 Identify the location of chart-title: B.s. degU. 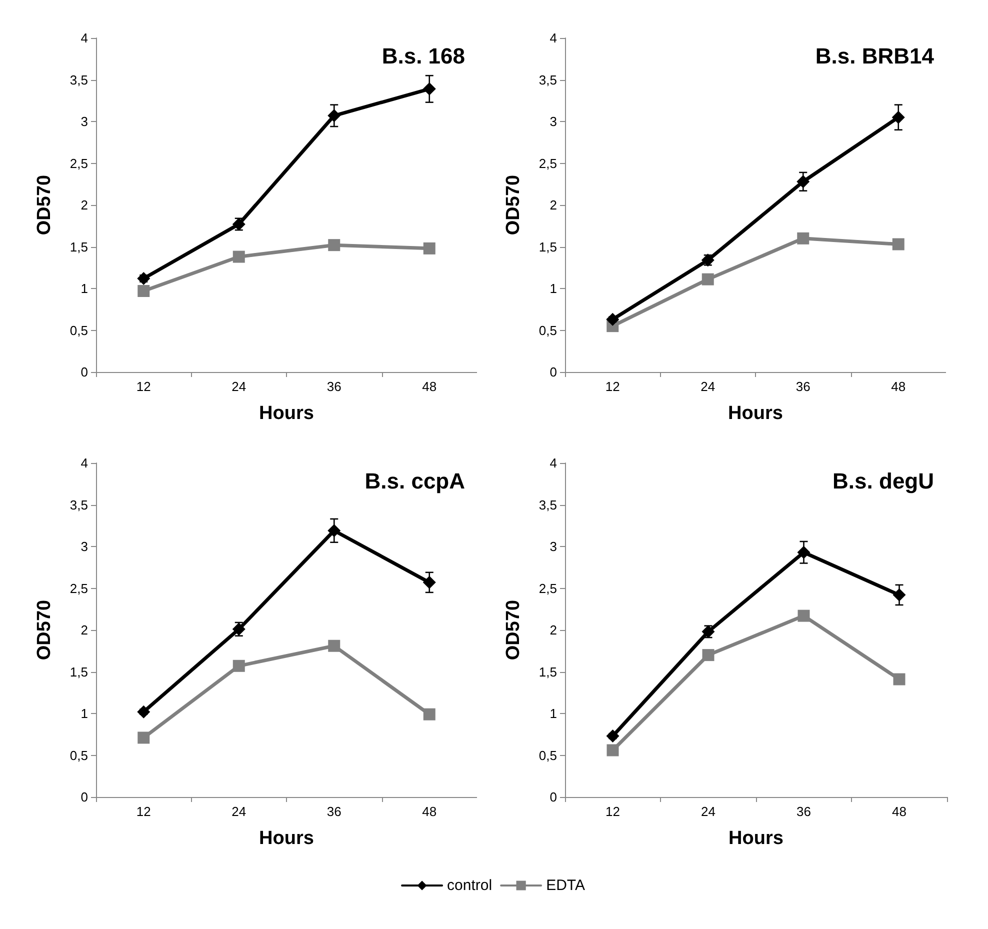
(883, 481).